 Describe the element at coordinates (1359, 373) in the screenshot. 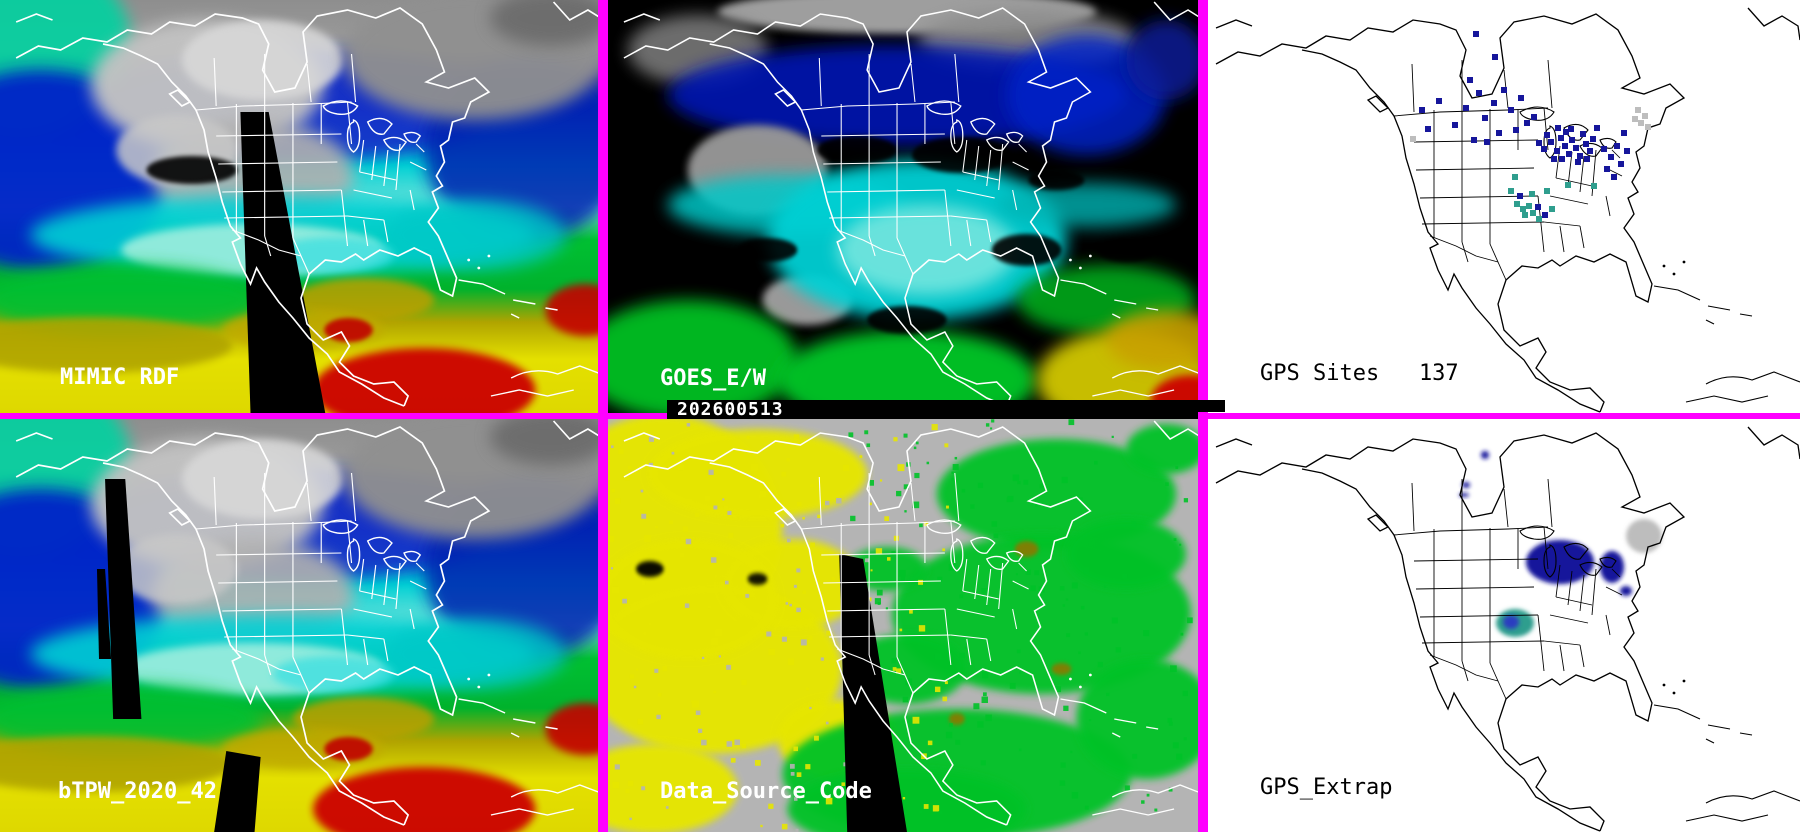

I see `panel-label-gps-sites: GPS Sites 137` at that location.